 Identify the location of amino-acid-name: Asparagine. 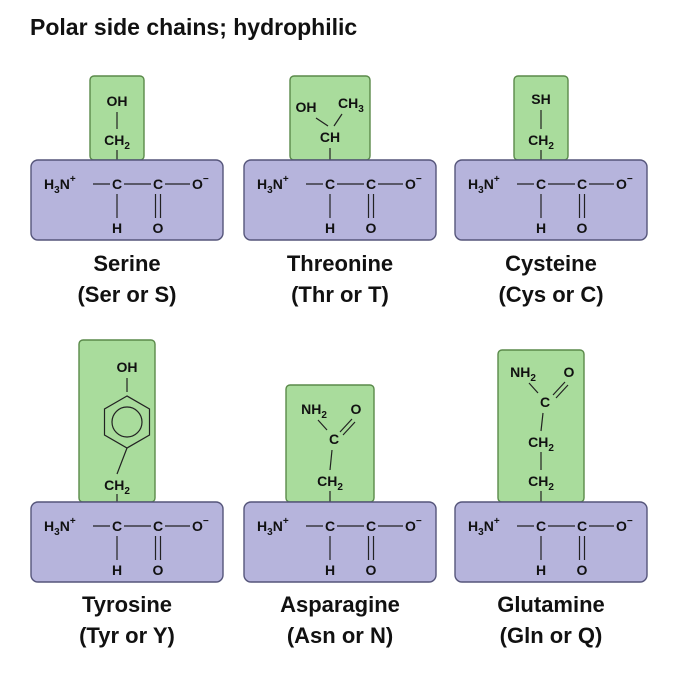
(340, 604).